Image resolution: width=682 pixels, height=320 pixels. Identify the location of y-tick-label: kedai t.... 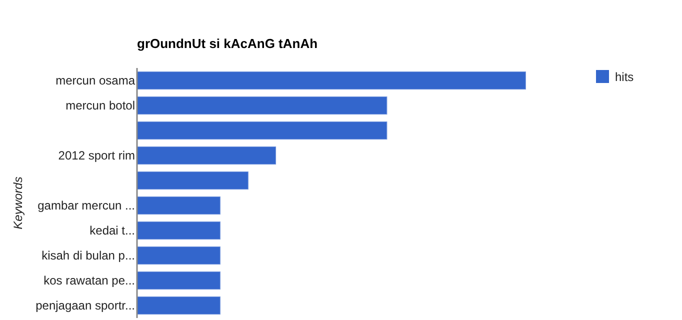
(112, 231).